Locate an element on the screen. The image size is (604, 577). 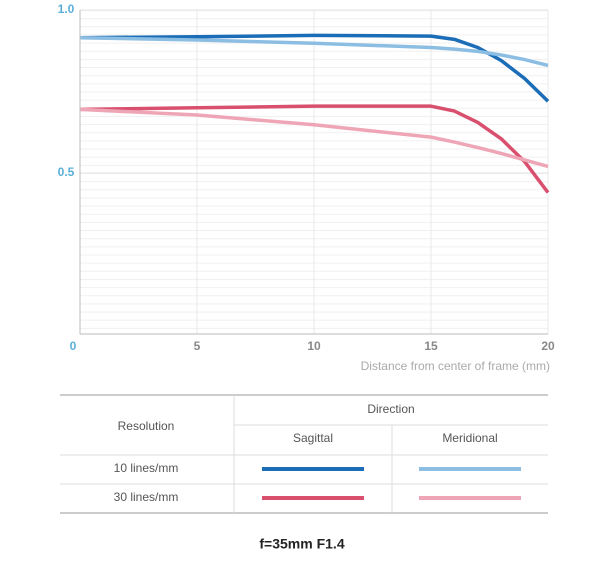
table-header: Meridional is located at coordinates (469, 438).